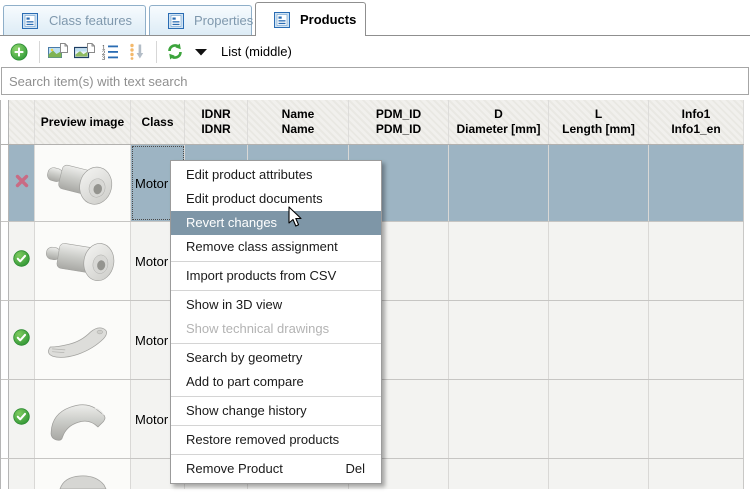 The image size is (750, 492). I want to click on column-header-label: Class, so click(157, 121).